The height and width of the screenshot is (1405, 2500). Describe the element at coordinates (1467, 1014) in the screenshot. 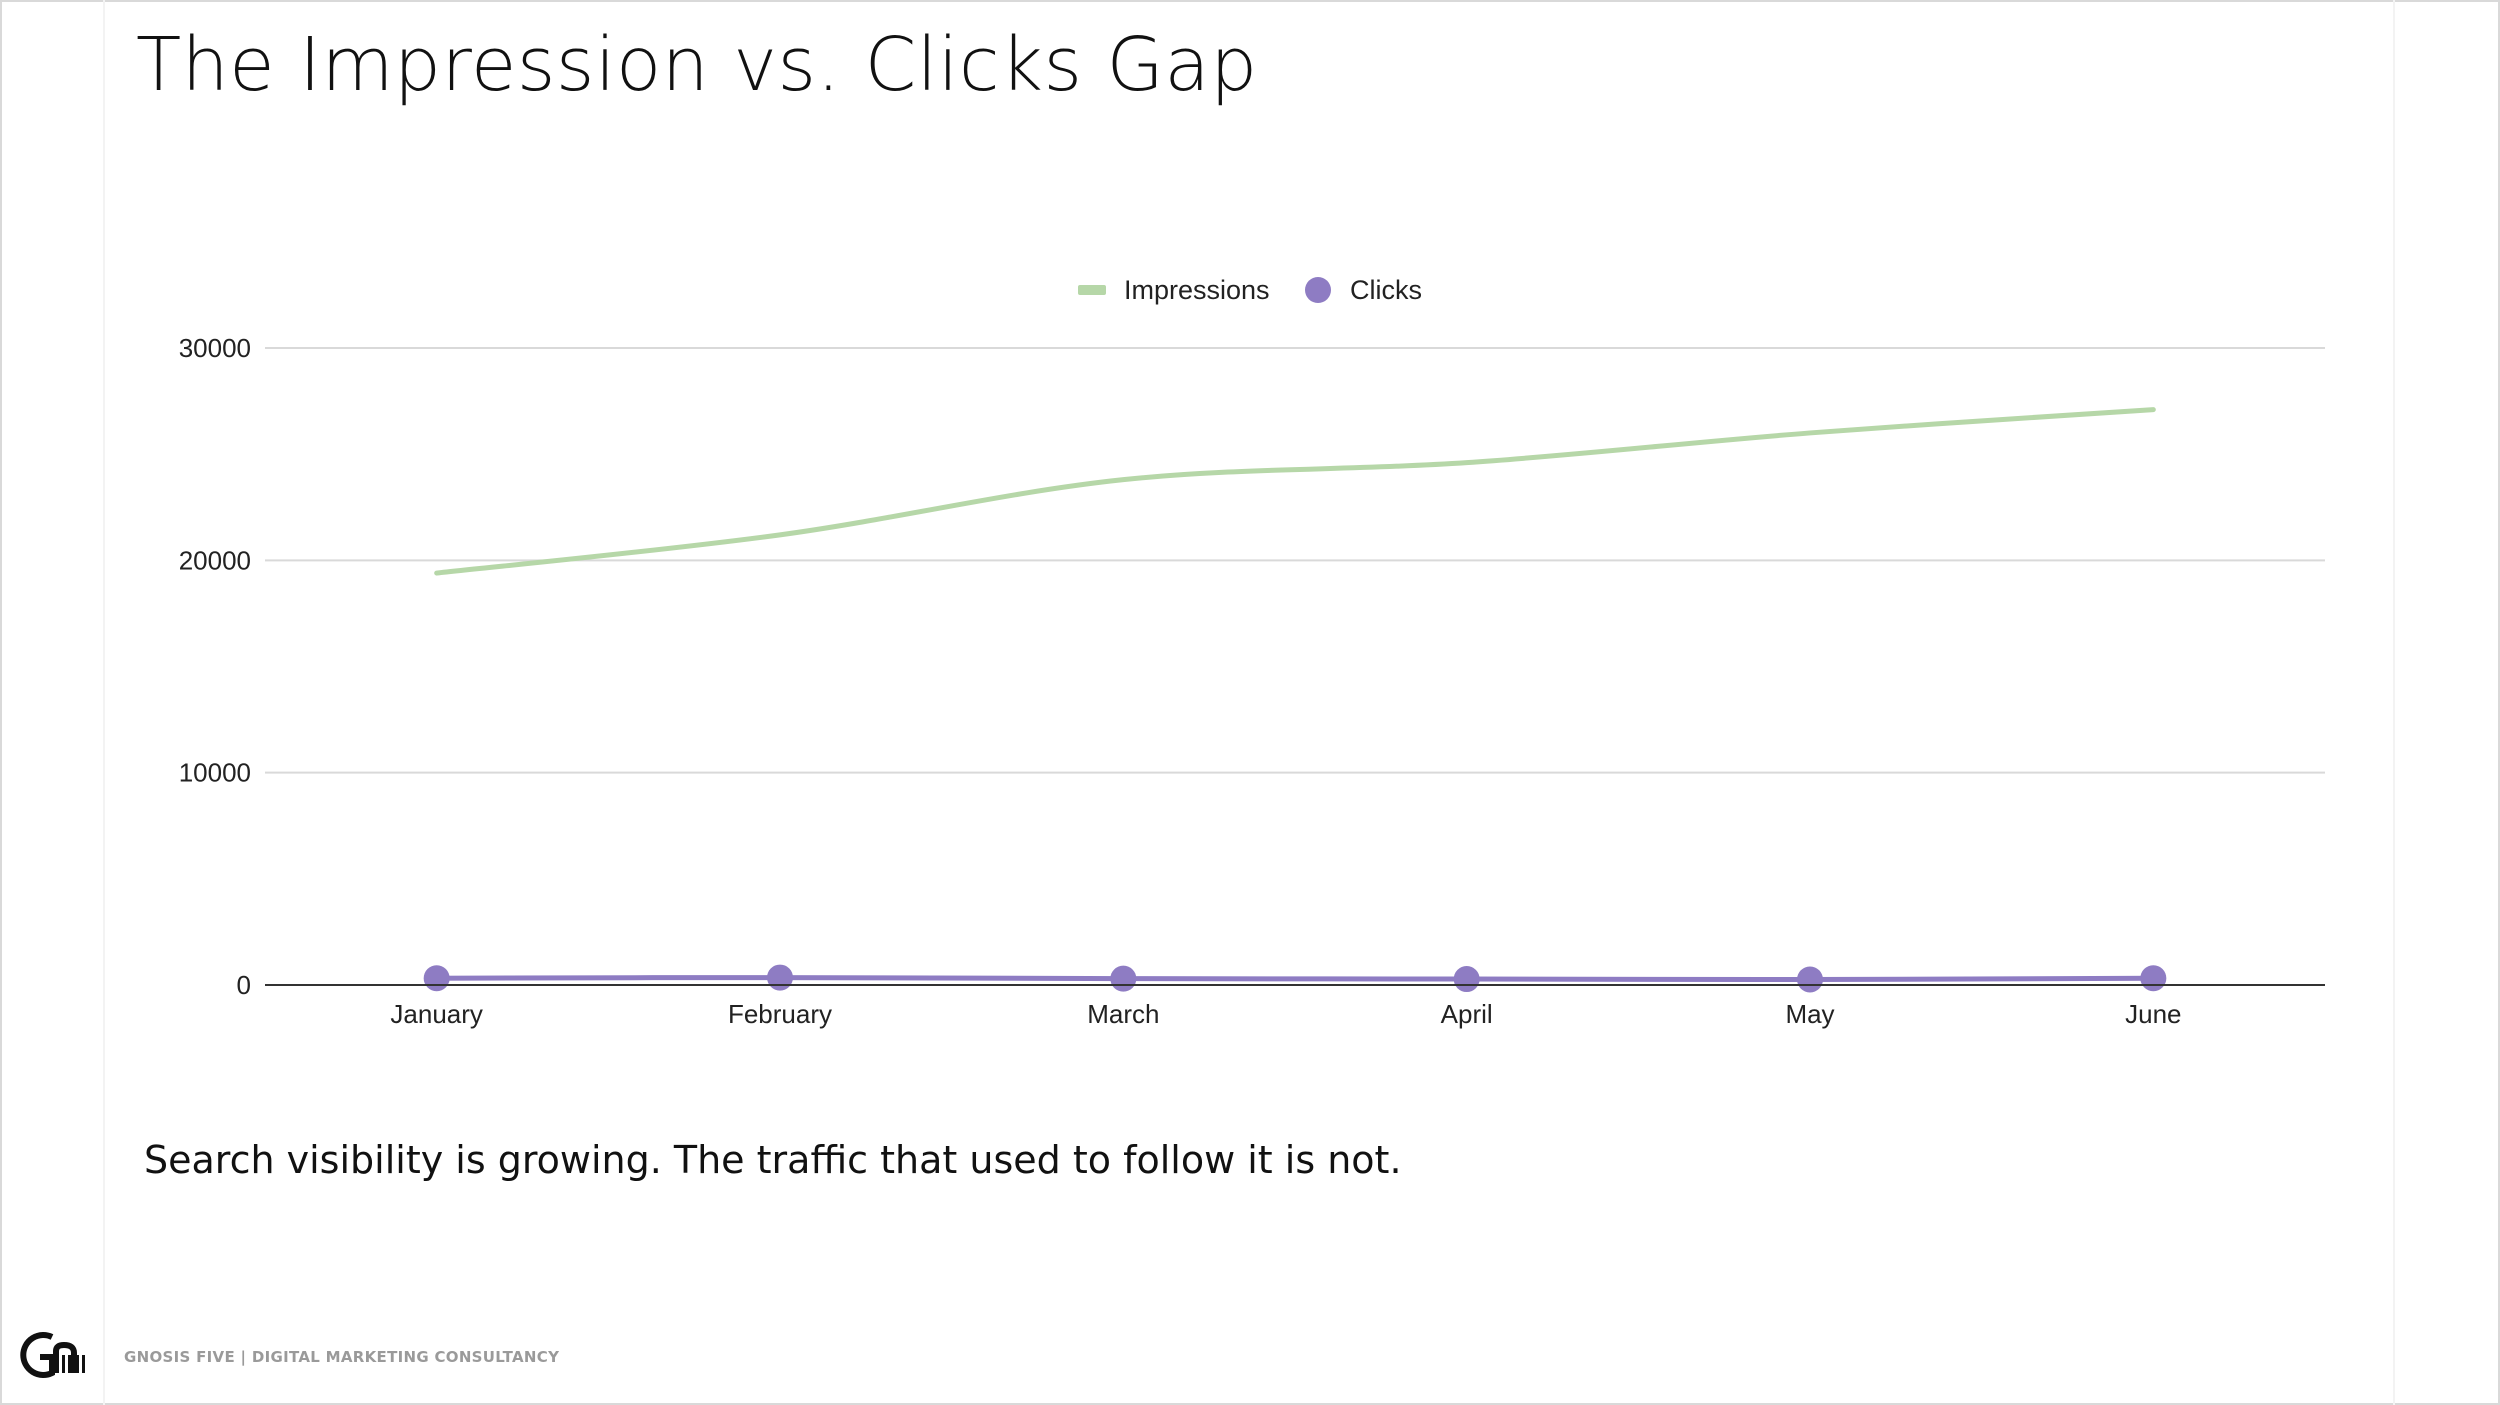

I see `x-tick-label: April` at that location.